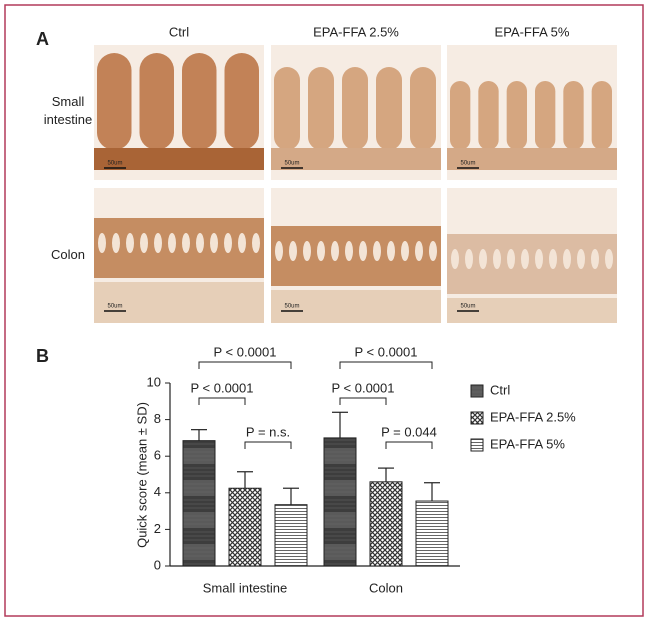  What do you see at coordinates (532, 31) in the screenshot?
I see `column-header: EPA-FFA 5%` at bounding box center [532, 31].